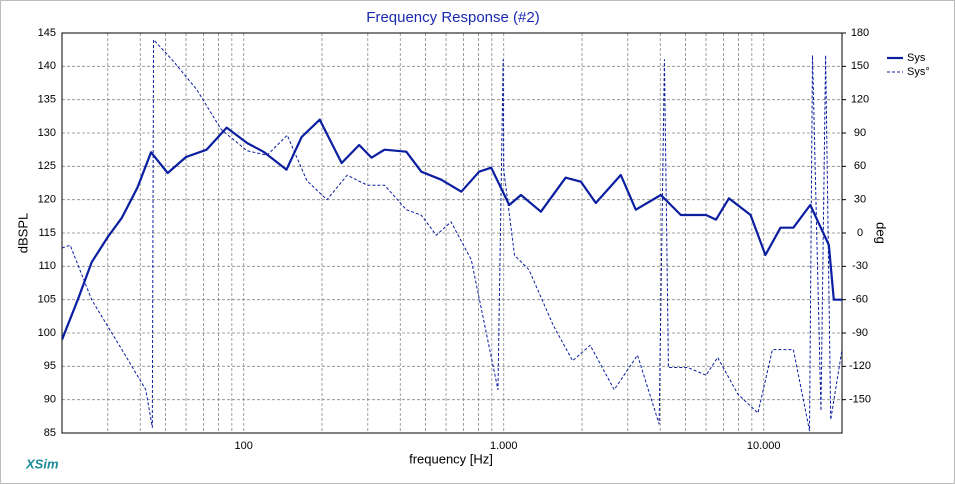 This screenshot has width=955, height=484. Describe the element at coordinates (860, 33) in the screenshot. I see `y2-tick-label: 180` at that location.